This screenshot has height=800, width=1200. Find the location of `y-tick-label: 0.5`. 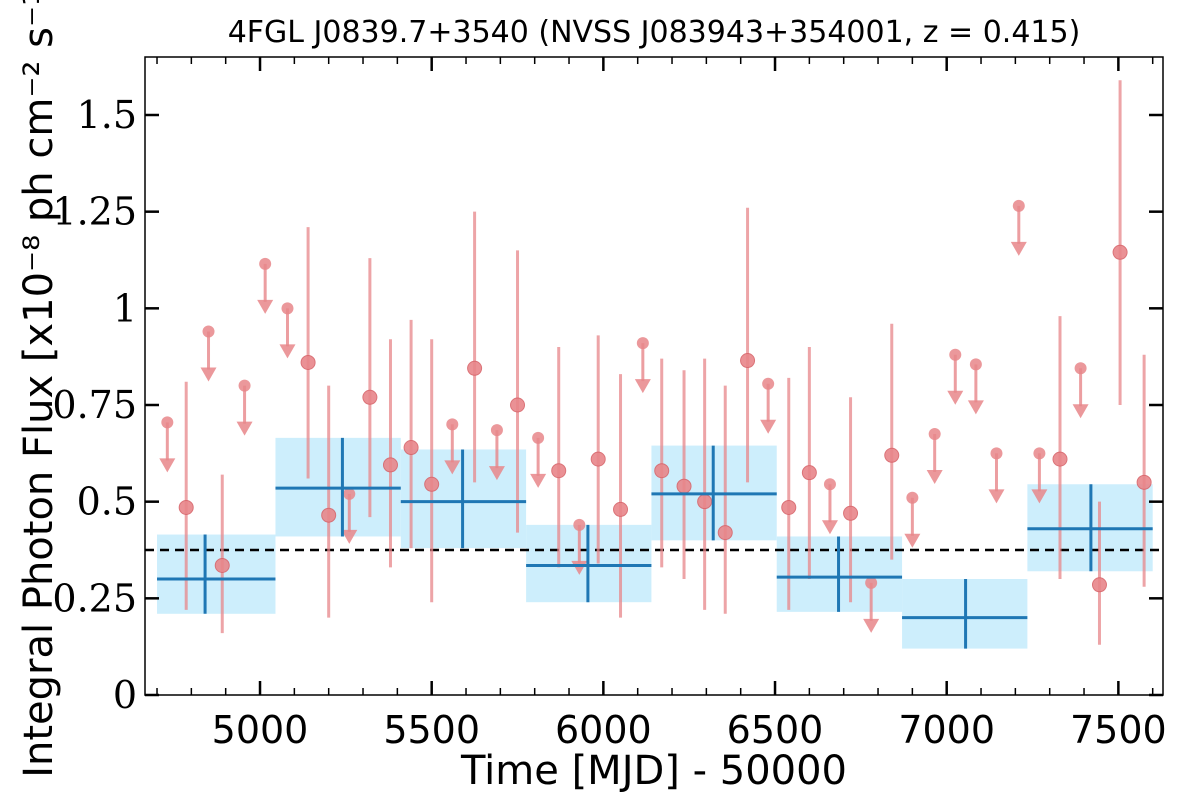

y-tick-label: 0.5 is located at coordinates (107, 502).